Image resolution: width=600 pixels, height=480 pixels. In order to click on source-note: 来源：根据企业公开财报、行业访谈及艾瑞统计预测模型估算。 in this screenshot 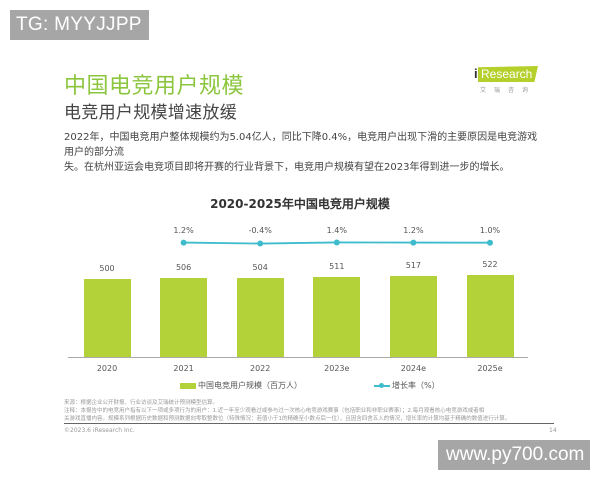, I will do `click(141, 403)`.